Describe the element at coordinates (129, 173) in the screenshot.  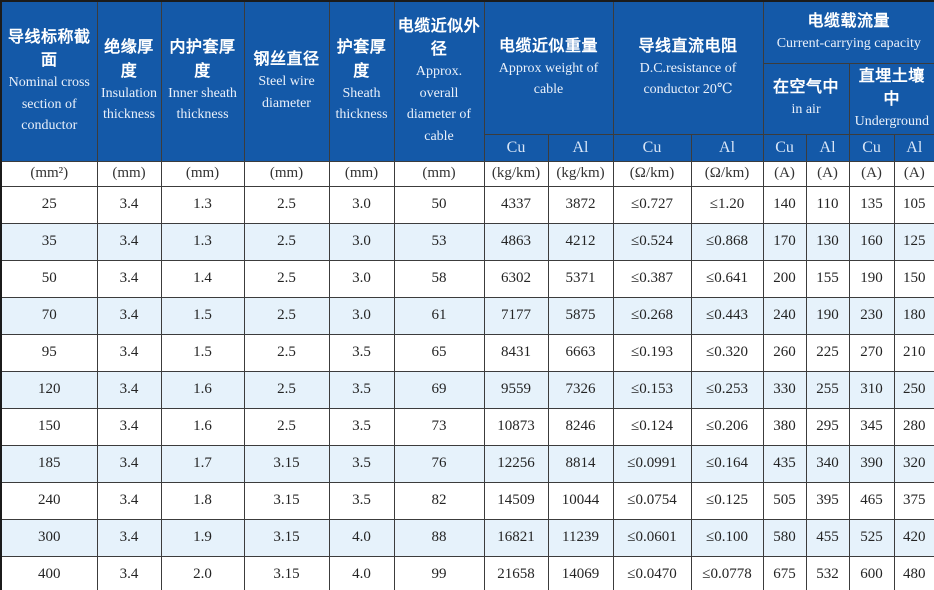
I see `unit-cell: (mm)` at that location.